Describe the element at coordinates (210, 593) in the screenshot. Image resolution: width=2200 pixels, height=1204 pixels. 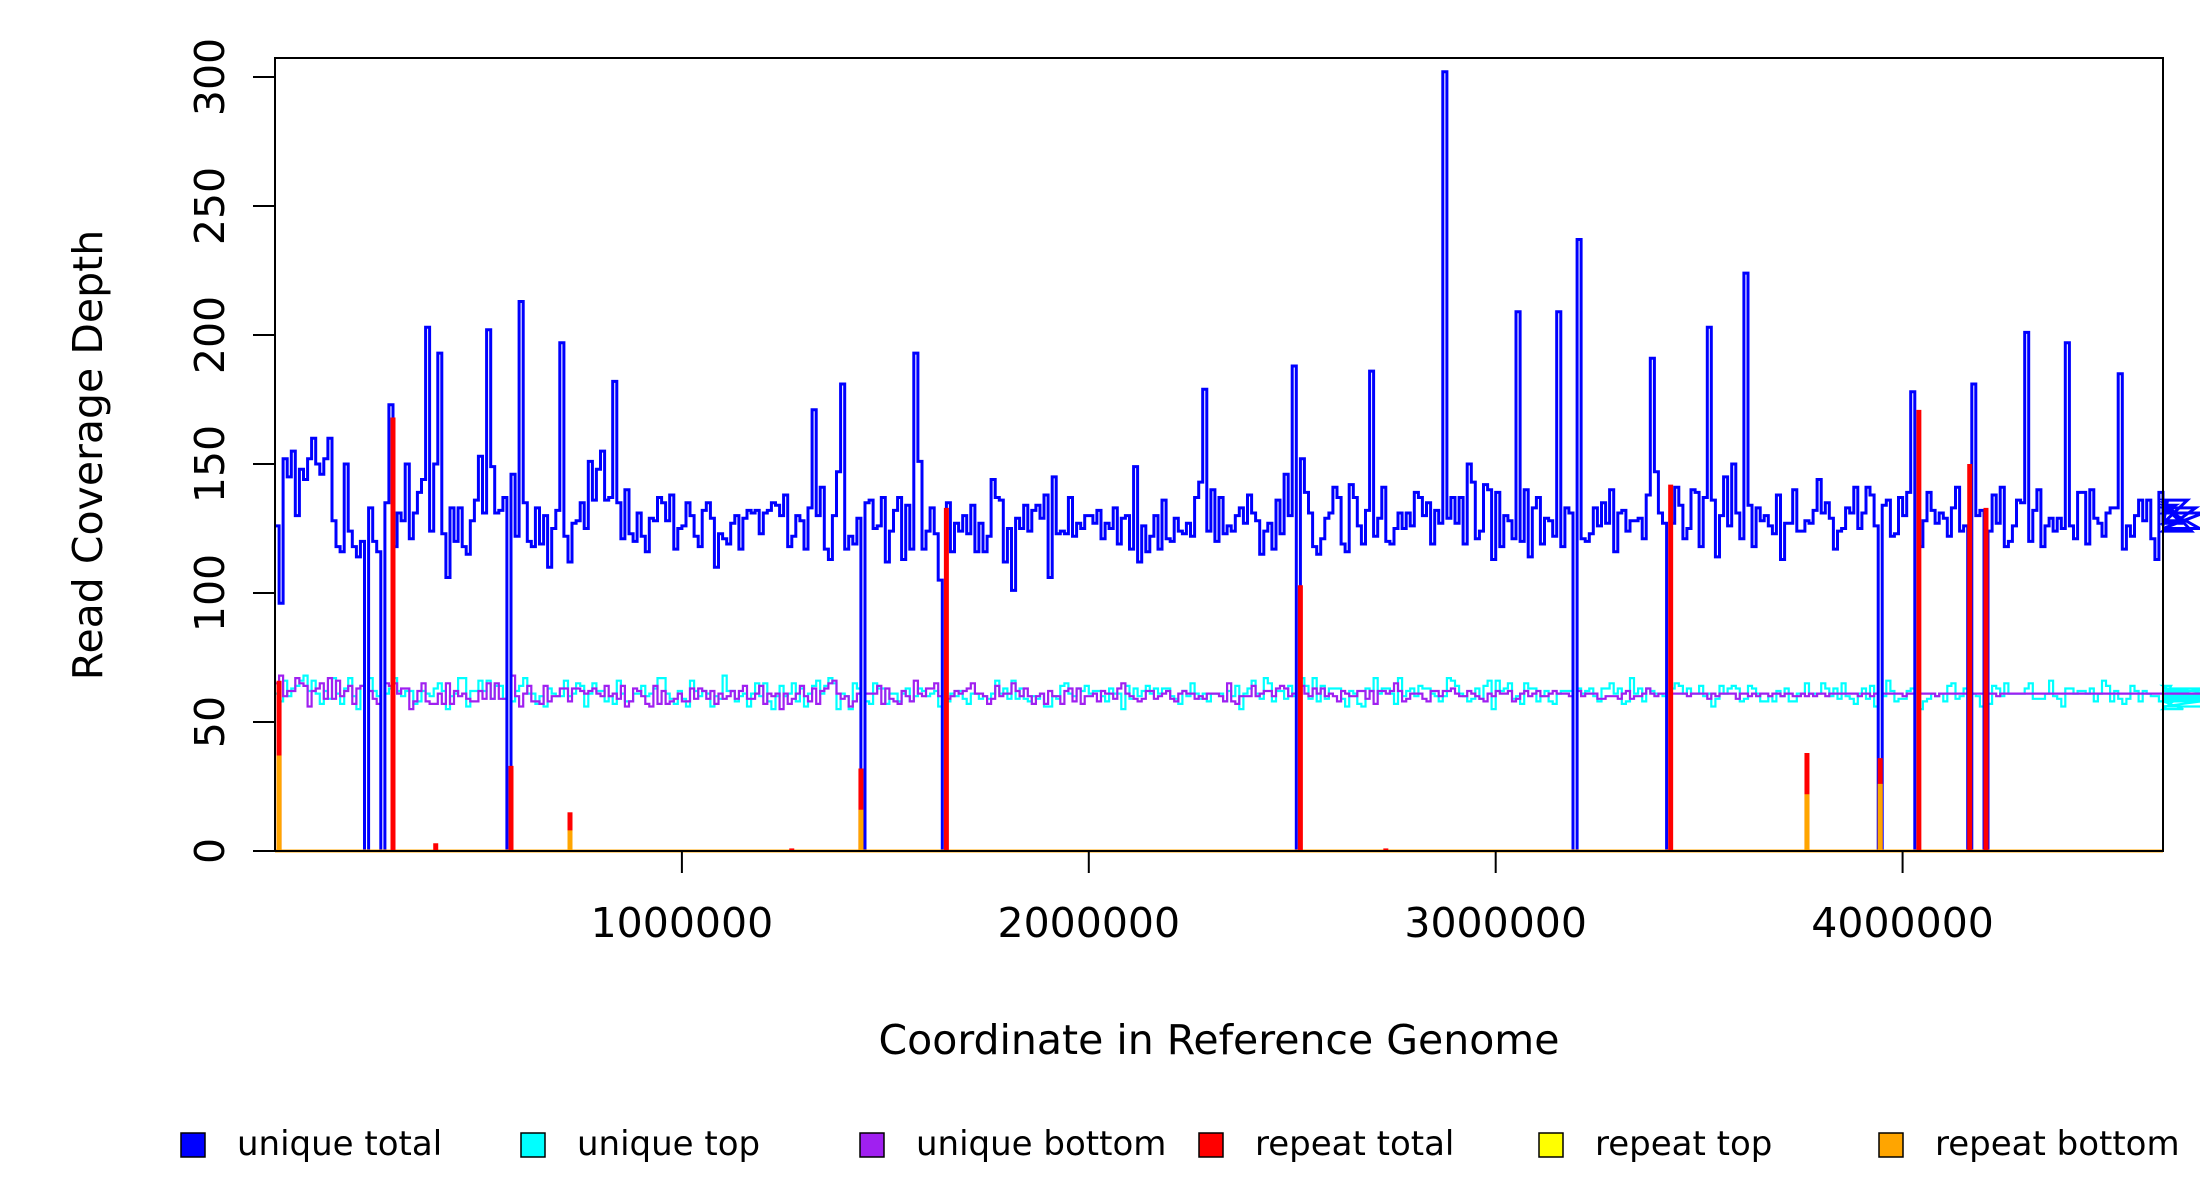
I see `y-tick-label: 100` at that location.